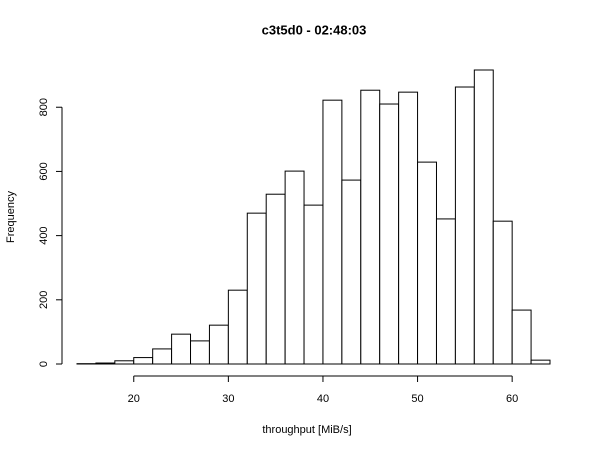 This screenshot has width=600, height=450. I want to click on y-tick-label: 0, so click(44, 364).